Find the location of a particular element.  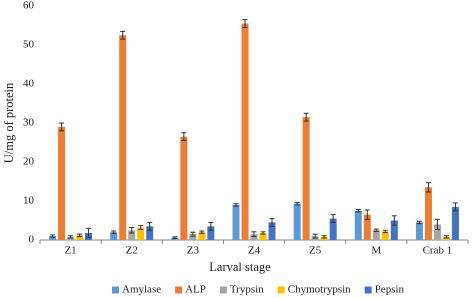

x-tick-label: Z1 is located at coordinates (70, 251).